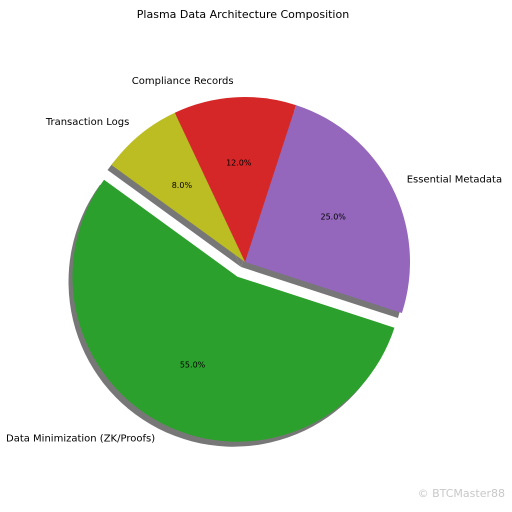  I want to click on value-label: 12.0%, so click(239, 163).